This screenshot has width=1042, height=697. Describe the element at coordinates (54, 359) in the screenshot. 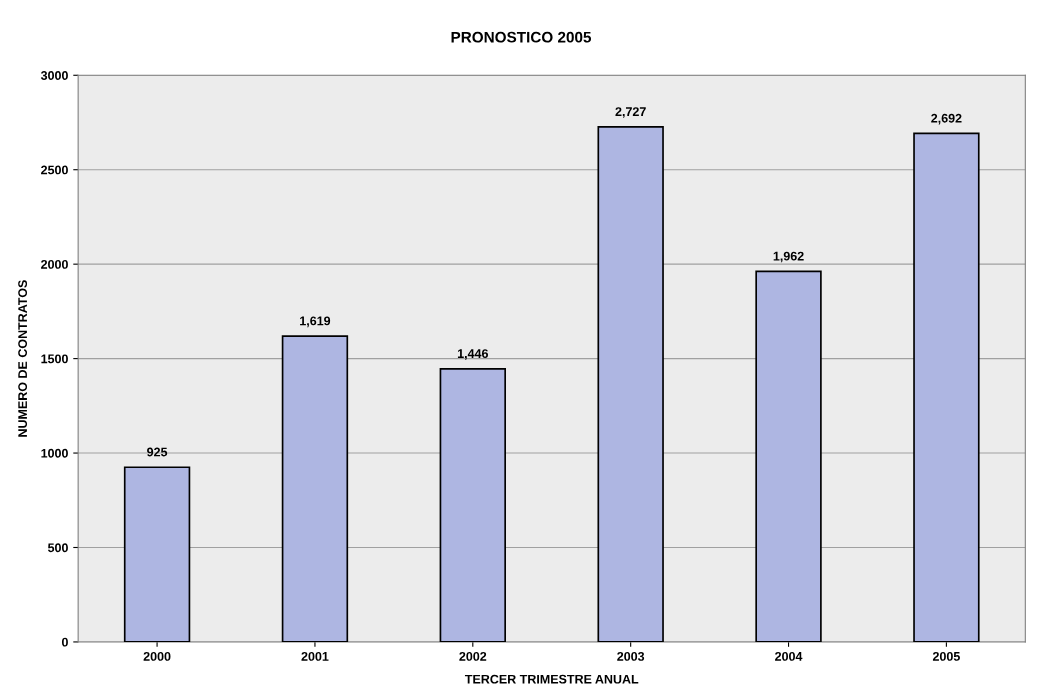

I see `y-tick-label: 1500` at that location.